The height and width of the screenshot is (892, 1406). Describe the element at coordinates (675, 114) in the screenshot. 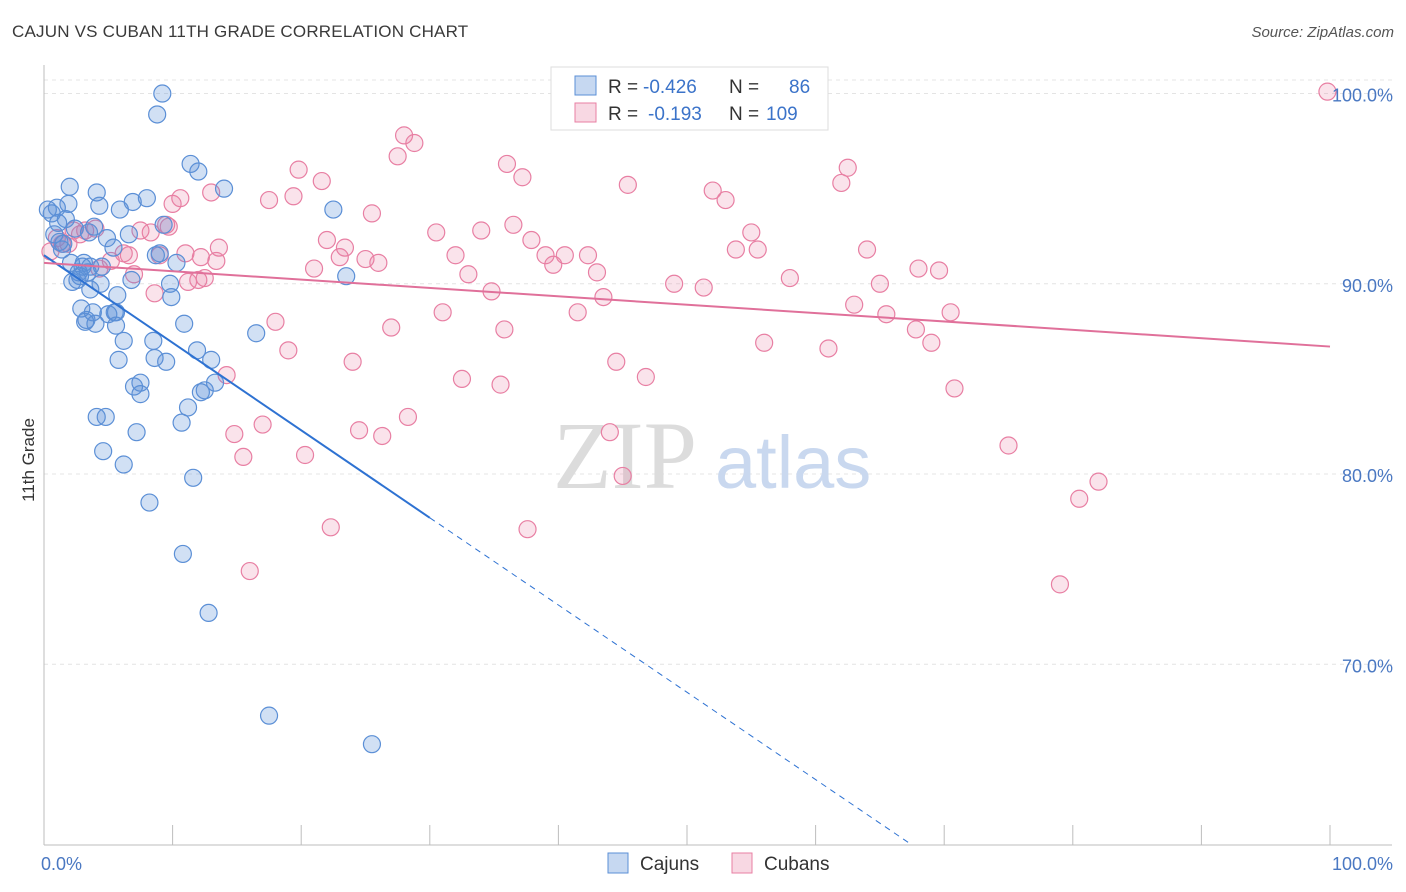

I see `cuban-r-value: -0.193` at that location.